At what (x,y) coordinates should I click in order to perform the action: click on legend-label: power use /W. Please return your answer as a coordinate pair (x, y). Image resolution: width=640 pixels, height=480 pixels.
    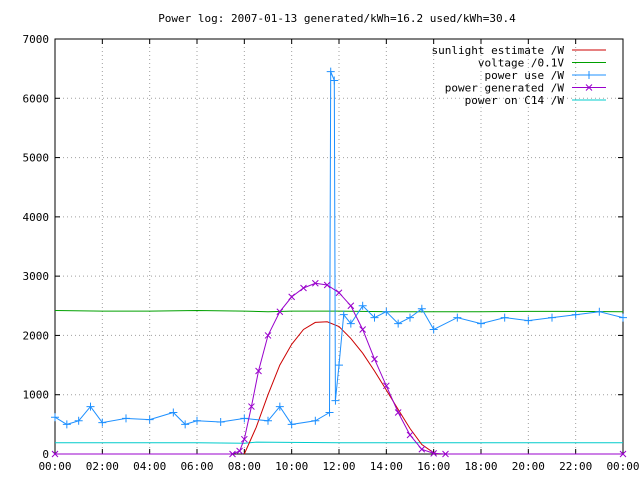
    Looking at the image, I should click on (525, 75).